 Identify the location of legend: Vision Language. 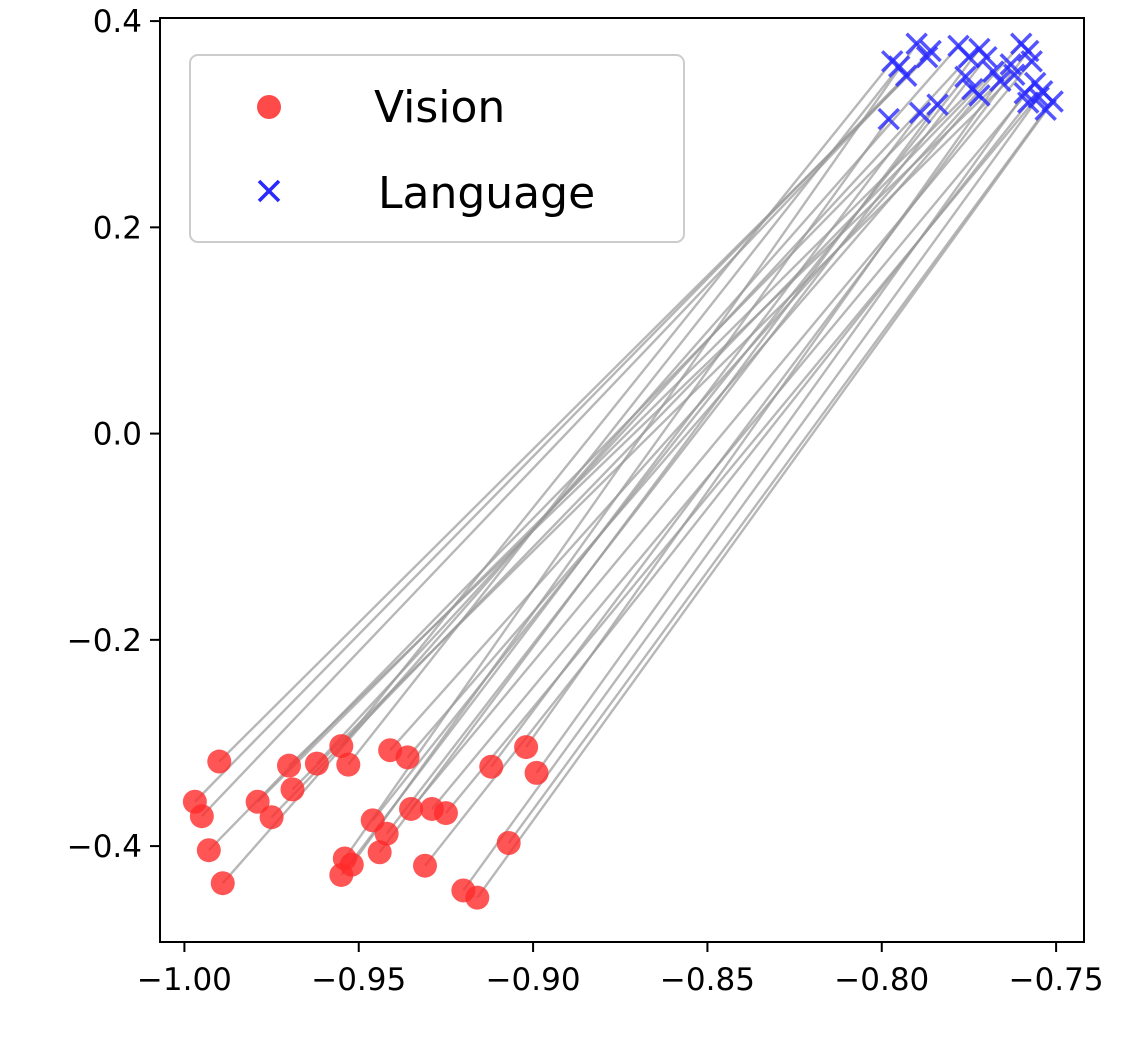
(437, 148).